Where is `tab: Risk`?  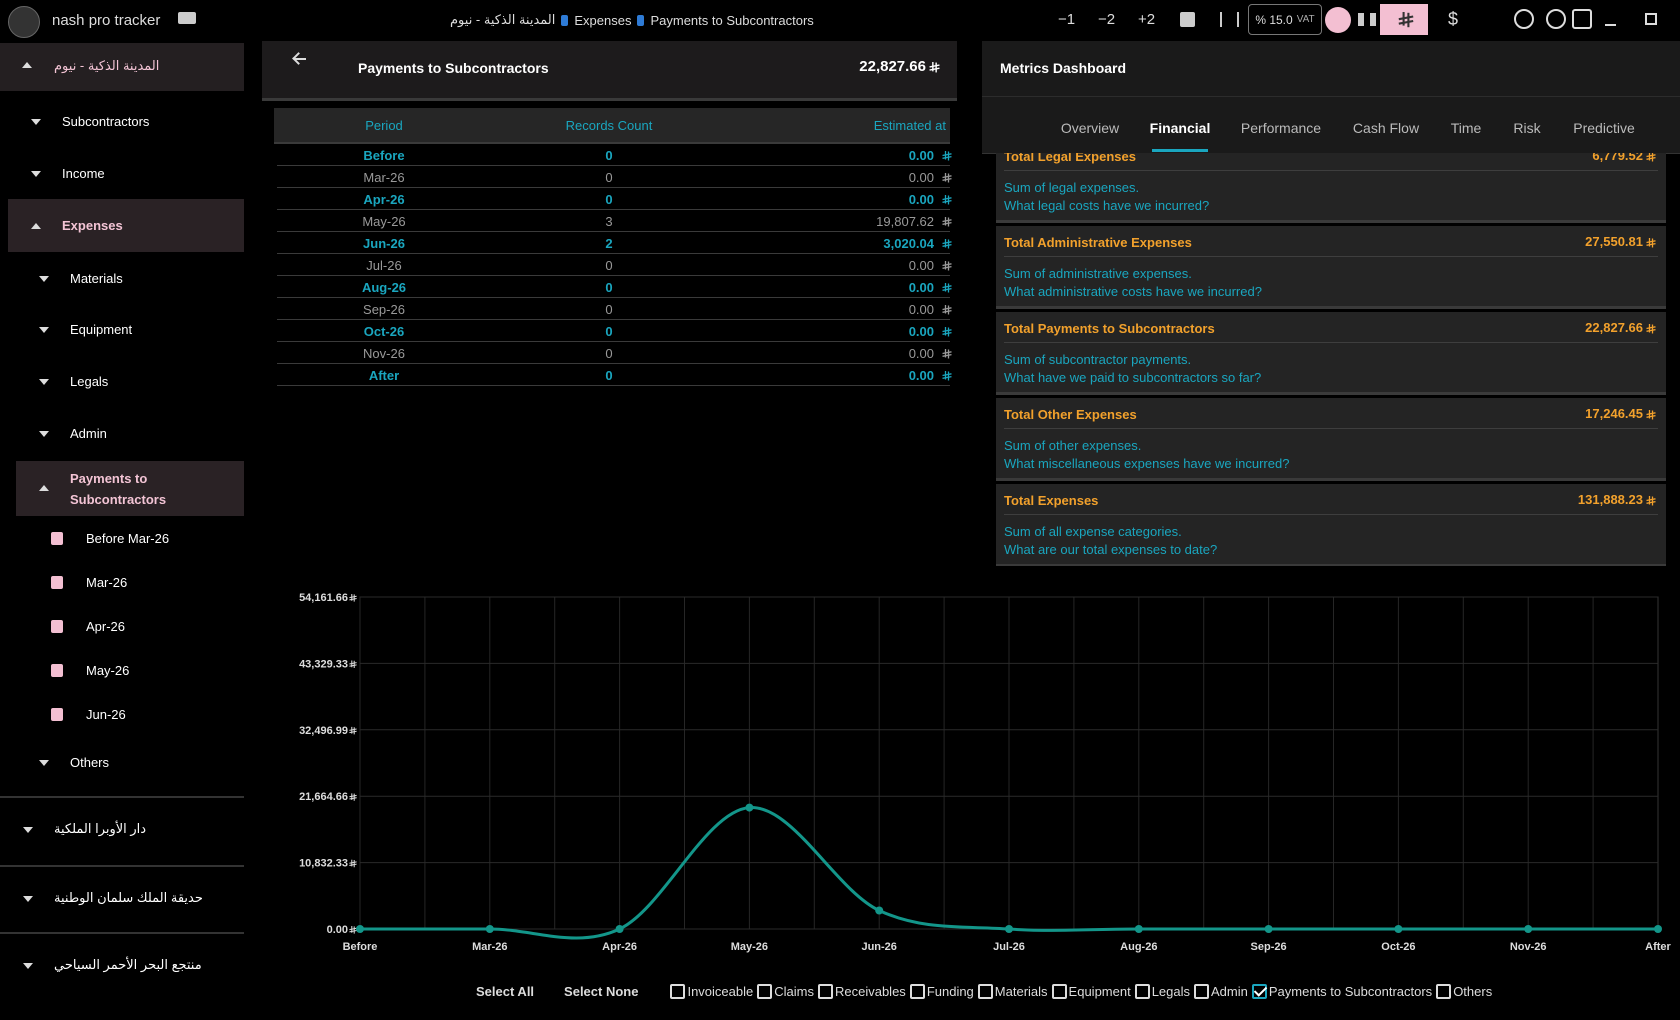
tab: Risk is located at coordinates (1527, 128).